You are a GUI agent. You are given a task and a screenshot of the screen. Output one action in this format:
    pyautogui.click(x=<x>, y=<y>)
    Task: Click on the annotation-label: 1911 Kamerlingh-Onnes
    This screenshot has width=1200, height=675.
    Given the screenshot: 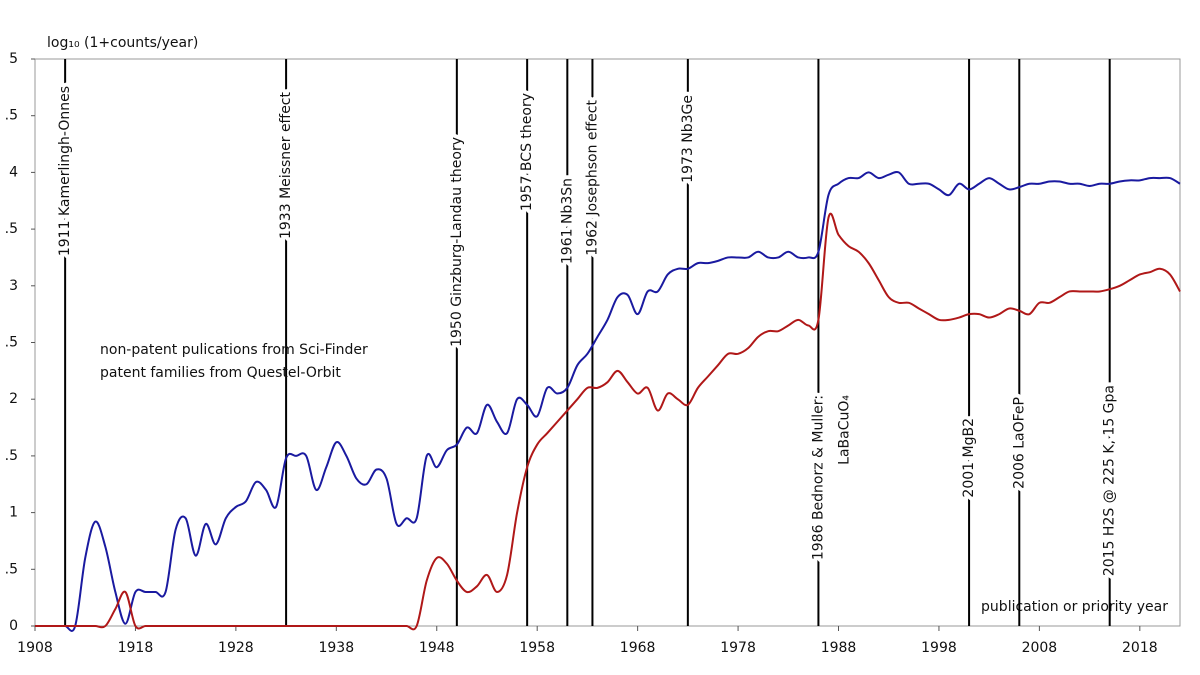 What is the action you would take?
    pyautogui.click(x=65, y=171)
    